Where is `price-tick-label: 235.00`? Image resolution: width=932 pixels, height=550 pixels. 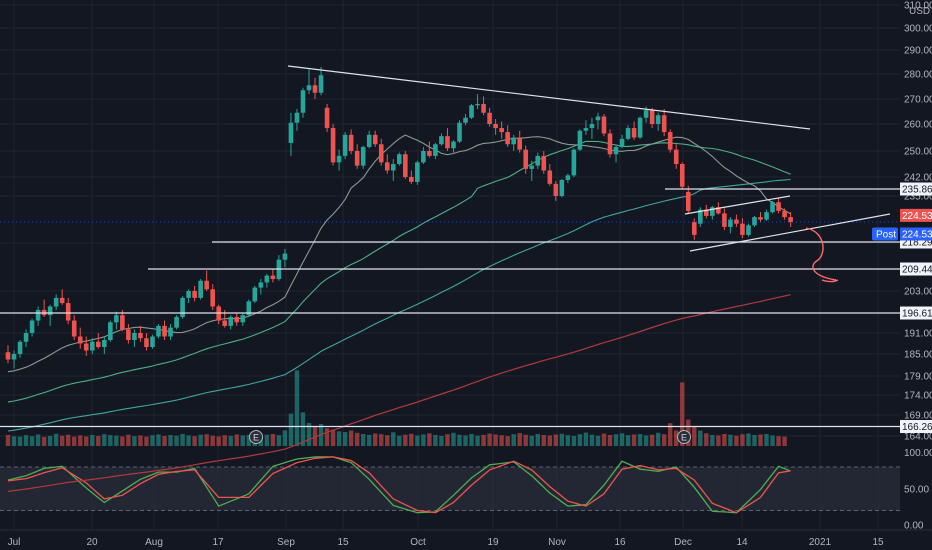 price-tick-label: 235.00 is located at coordinates (918, 197).